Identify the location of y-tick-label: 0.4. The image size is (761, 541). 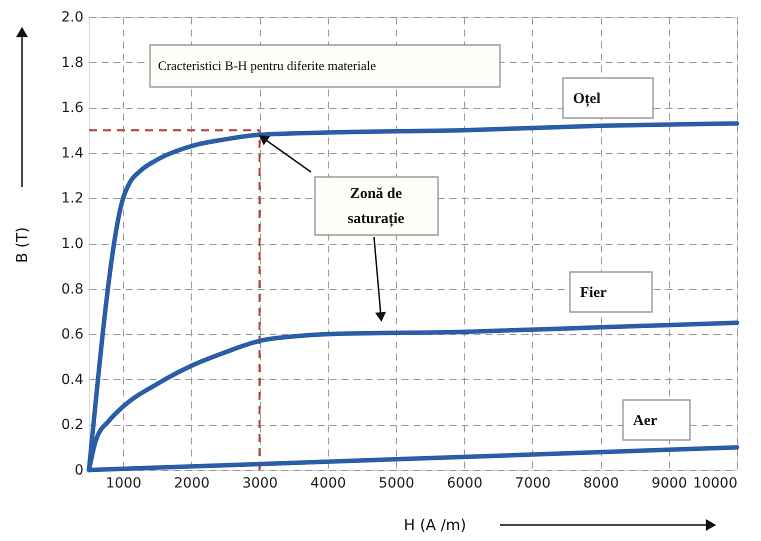
(72, 380).